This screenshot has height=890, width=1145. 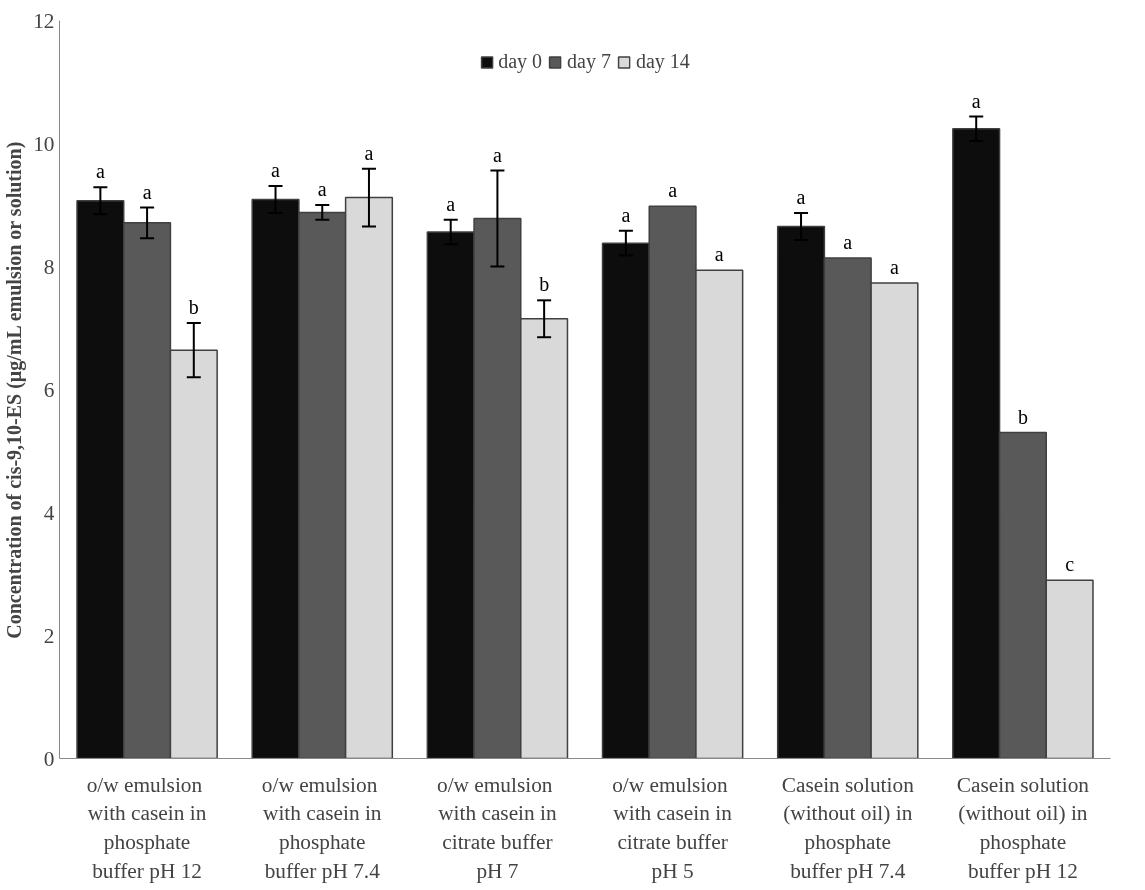 What do you see at coordinates (662, 61) in the screenshot?
I see `legend-label: day 14` at bounding box center [662, 61].